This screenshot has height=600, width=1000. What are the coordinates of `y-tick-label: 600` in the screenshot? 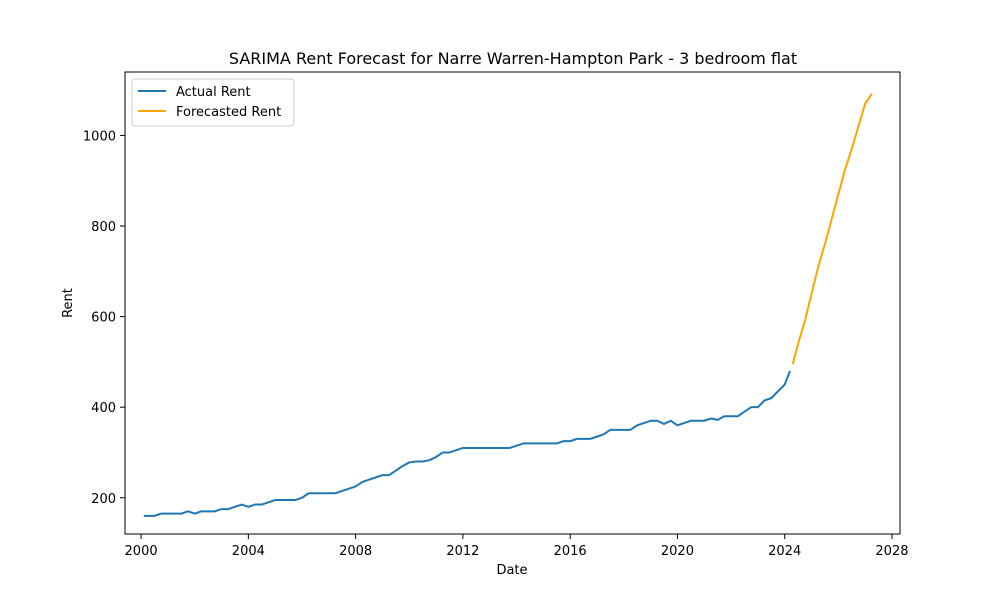 It's located at (103, 318).